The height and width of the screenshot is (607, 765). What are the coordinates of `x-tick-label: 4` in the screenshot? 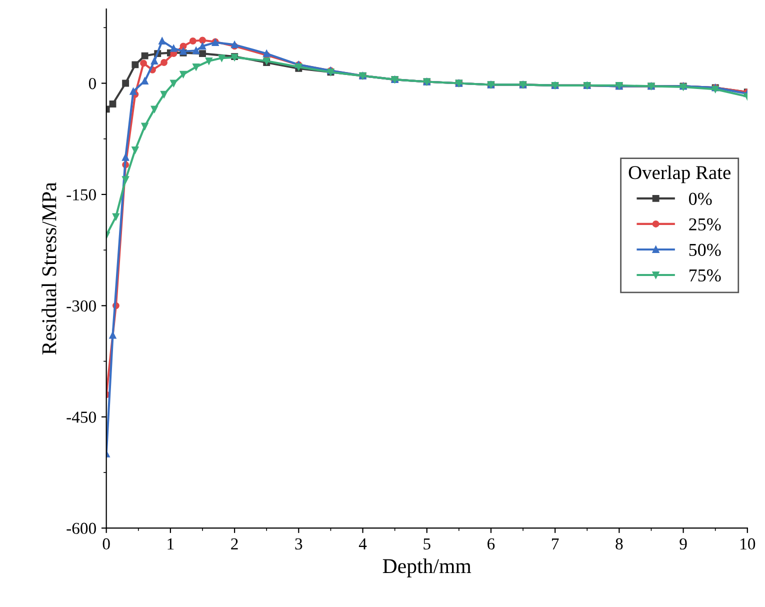 It's located at (362, 544).